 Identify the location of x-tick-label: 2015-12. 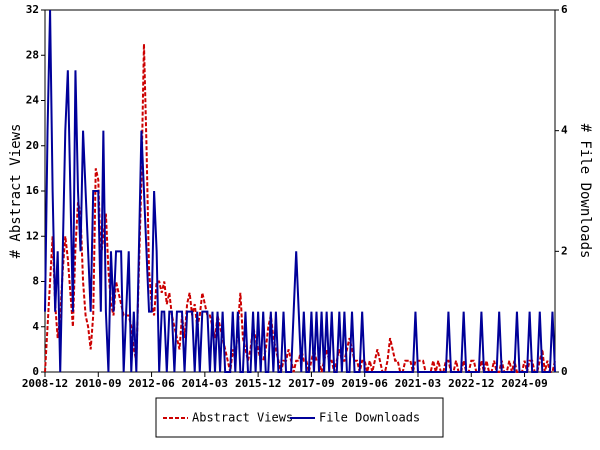
(258, 383).